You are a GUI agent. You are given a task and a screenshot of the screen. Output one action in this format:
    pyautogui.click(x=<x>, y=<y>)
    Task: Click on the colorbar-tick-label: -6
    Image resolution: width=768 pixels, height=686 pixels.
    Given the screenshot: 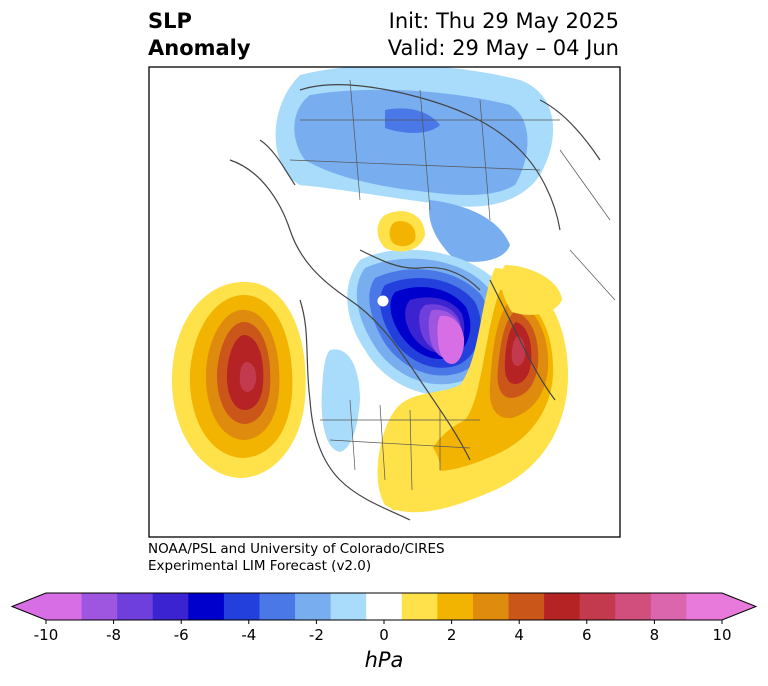 What is the action you would take?
    pyautogui.click(x=181, y=635)
    